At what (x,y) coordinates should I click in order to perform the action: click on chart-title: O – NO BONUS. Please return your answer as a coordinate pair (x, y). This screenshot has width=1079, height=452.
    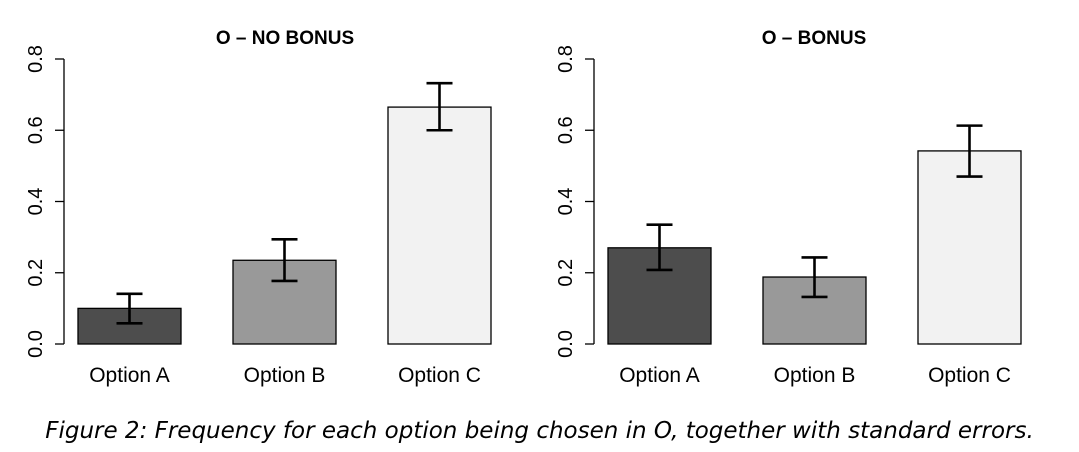
    Looking at the image, I should click on (285, 38).